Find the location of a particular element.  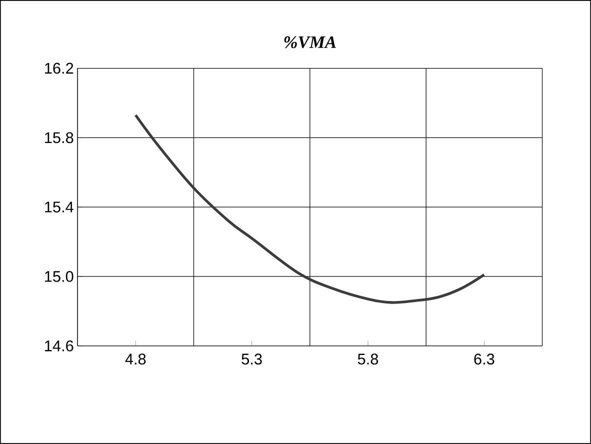

y-tick-label: 16.2 is located at coordinates (59, 68).